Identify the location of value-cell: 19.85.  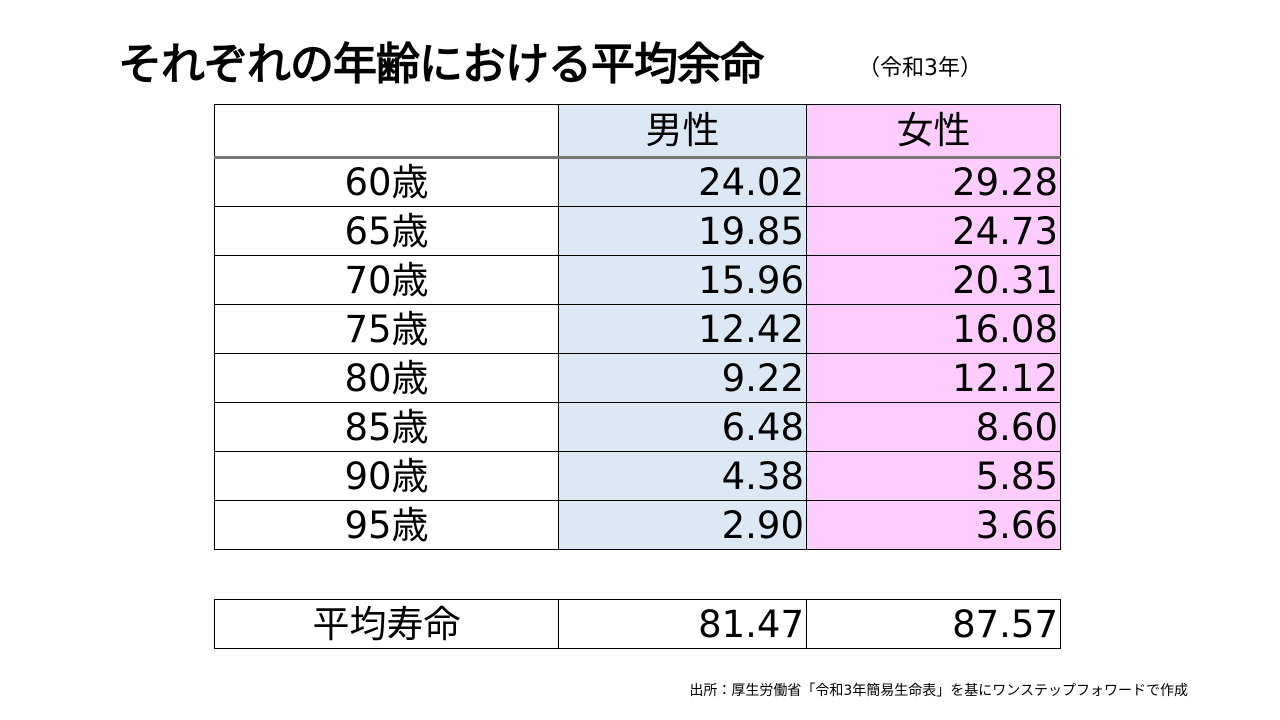
(682, 231).